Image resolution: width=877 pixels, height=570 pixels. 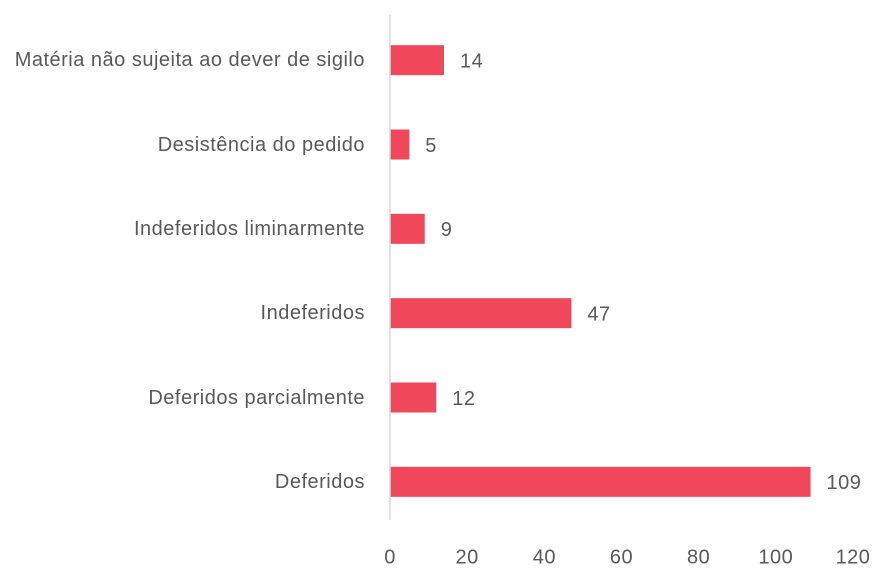 What do you see at coordinates (447, 230) in the screenshot?
I see `value-label: 9` at bounding box center [447, 230].